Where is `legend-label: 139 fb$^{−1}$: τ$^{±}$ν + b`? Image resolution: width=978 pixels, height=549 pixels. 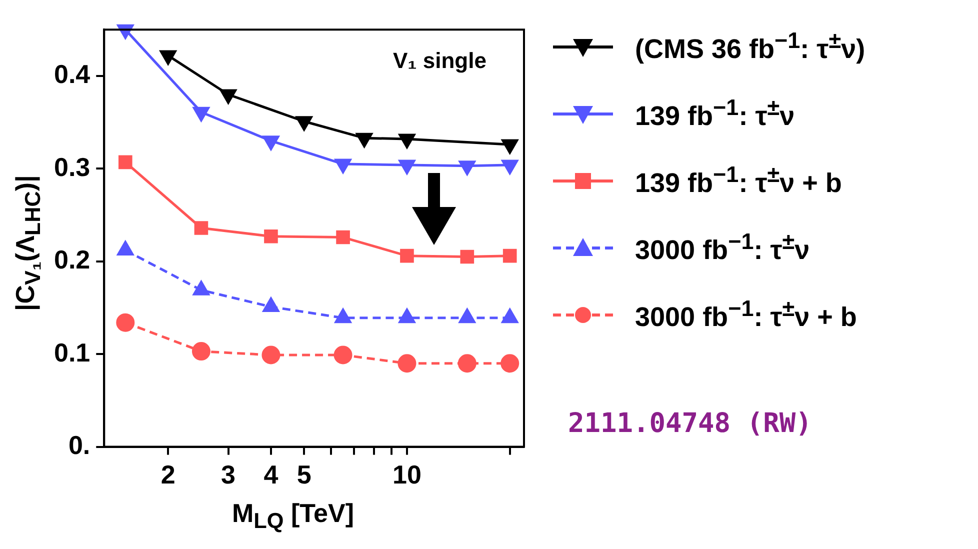
legend-label: 139 fb$^{−1}$: τ$^{±}$ν + b is located at coordinates (738, 180).